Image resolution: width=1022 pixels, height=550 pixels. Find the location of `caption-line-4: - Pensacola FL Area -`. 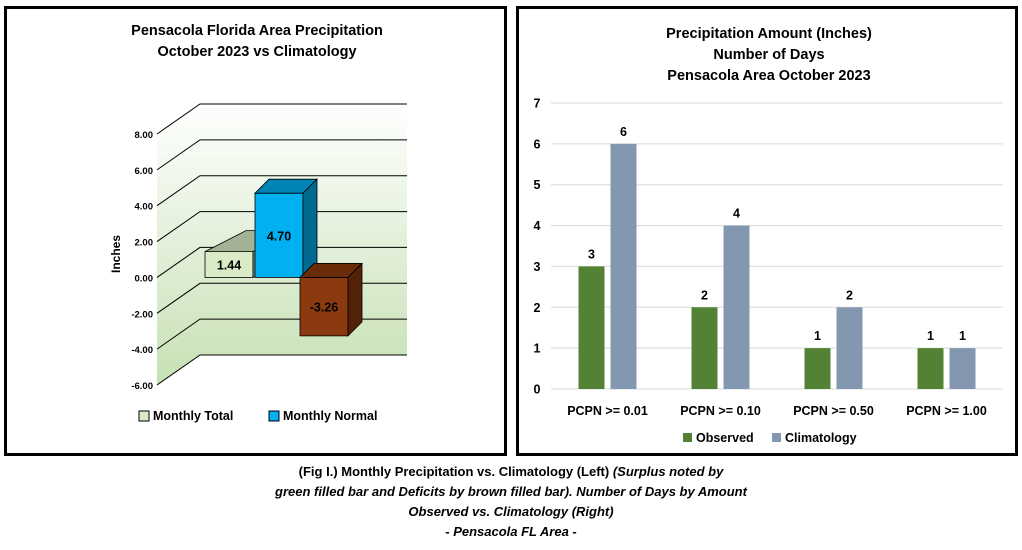

caption-line-4: - Pensacola FL Area - is located at coordinates (511, 532).